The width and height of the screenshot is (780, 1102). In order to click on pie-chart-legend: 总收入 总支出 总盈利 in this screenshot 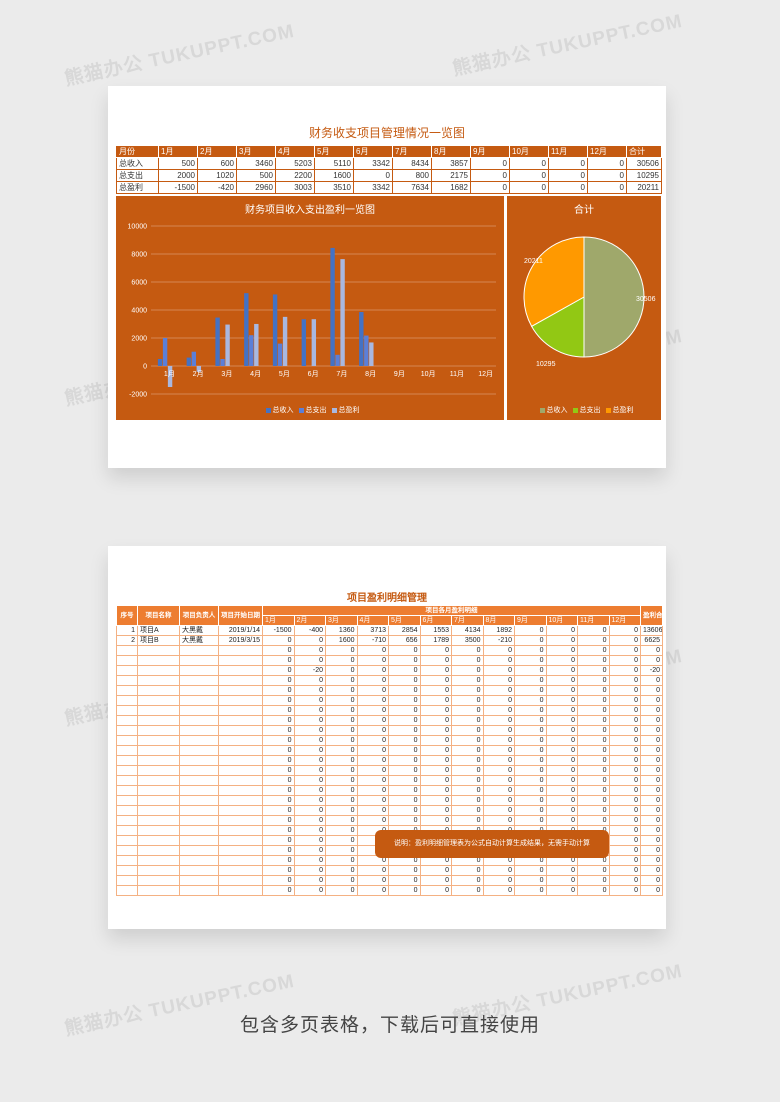, I will do `click(584, 410)`.